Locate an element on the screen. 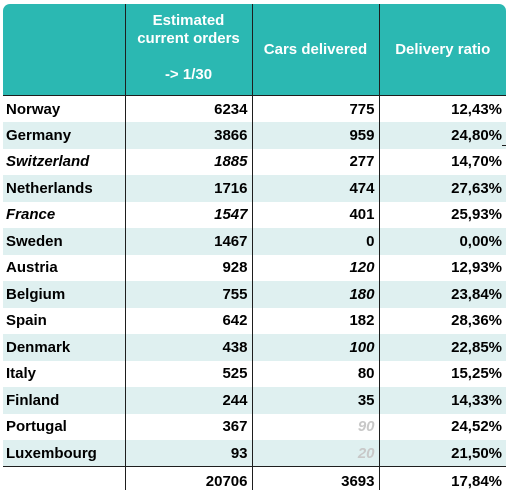 This screenshot has height=494, width=511. delivered-cell: 100 is located at coordinates (316, 347).